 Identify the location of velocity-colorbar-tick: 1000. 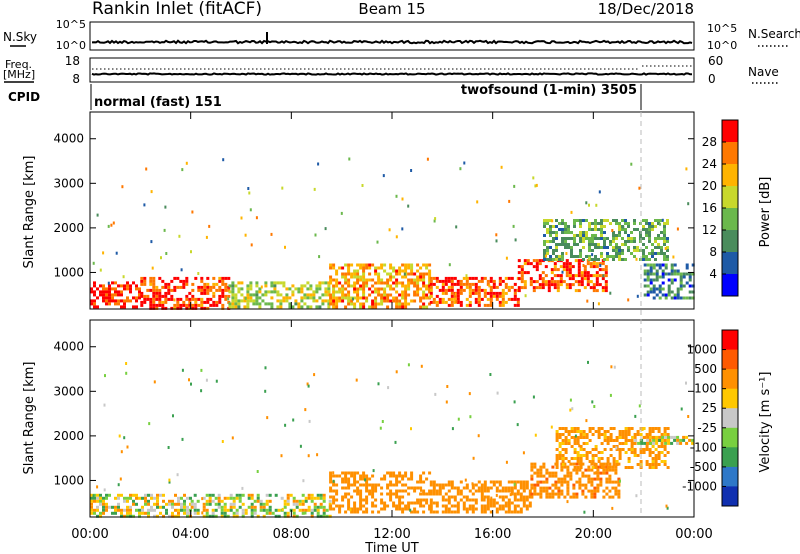
(701, 350).